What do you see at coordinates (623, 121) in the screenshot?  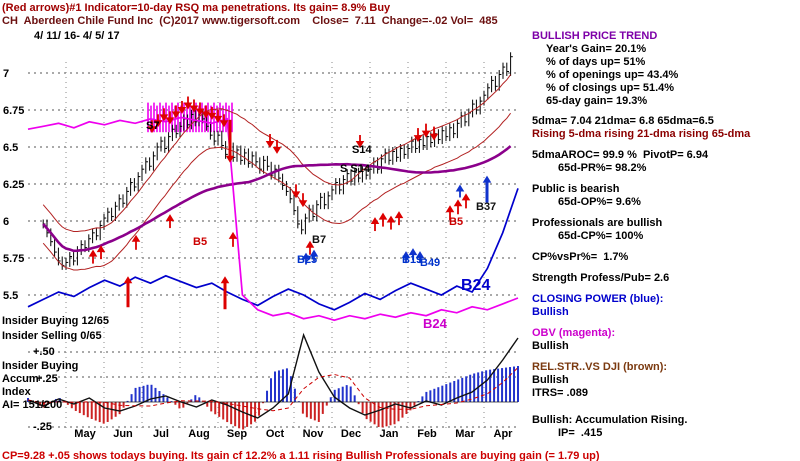 I see `panel-line: 5dma= 7.04 21dma= 6.8 65dma=6.5` at bounding box center [623, 121].